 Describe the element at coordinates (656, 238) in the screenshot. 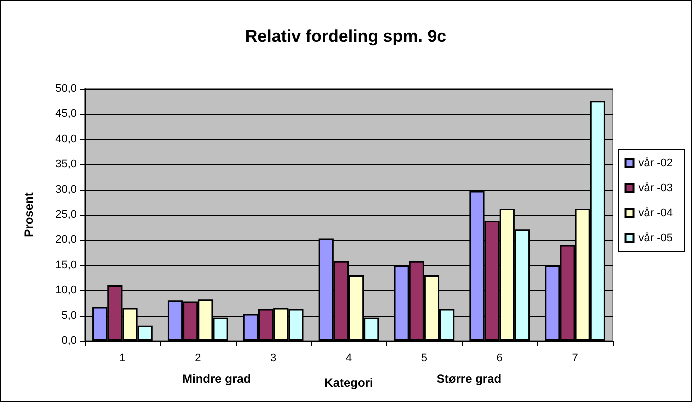

I see `legend-label: vår -05` at that location.